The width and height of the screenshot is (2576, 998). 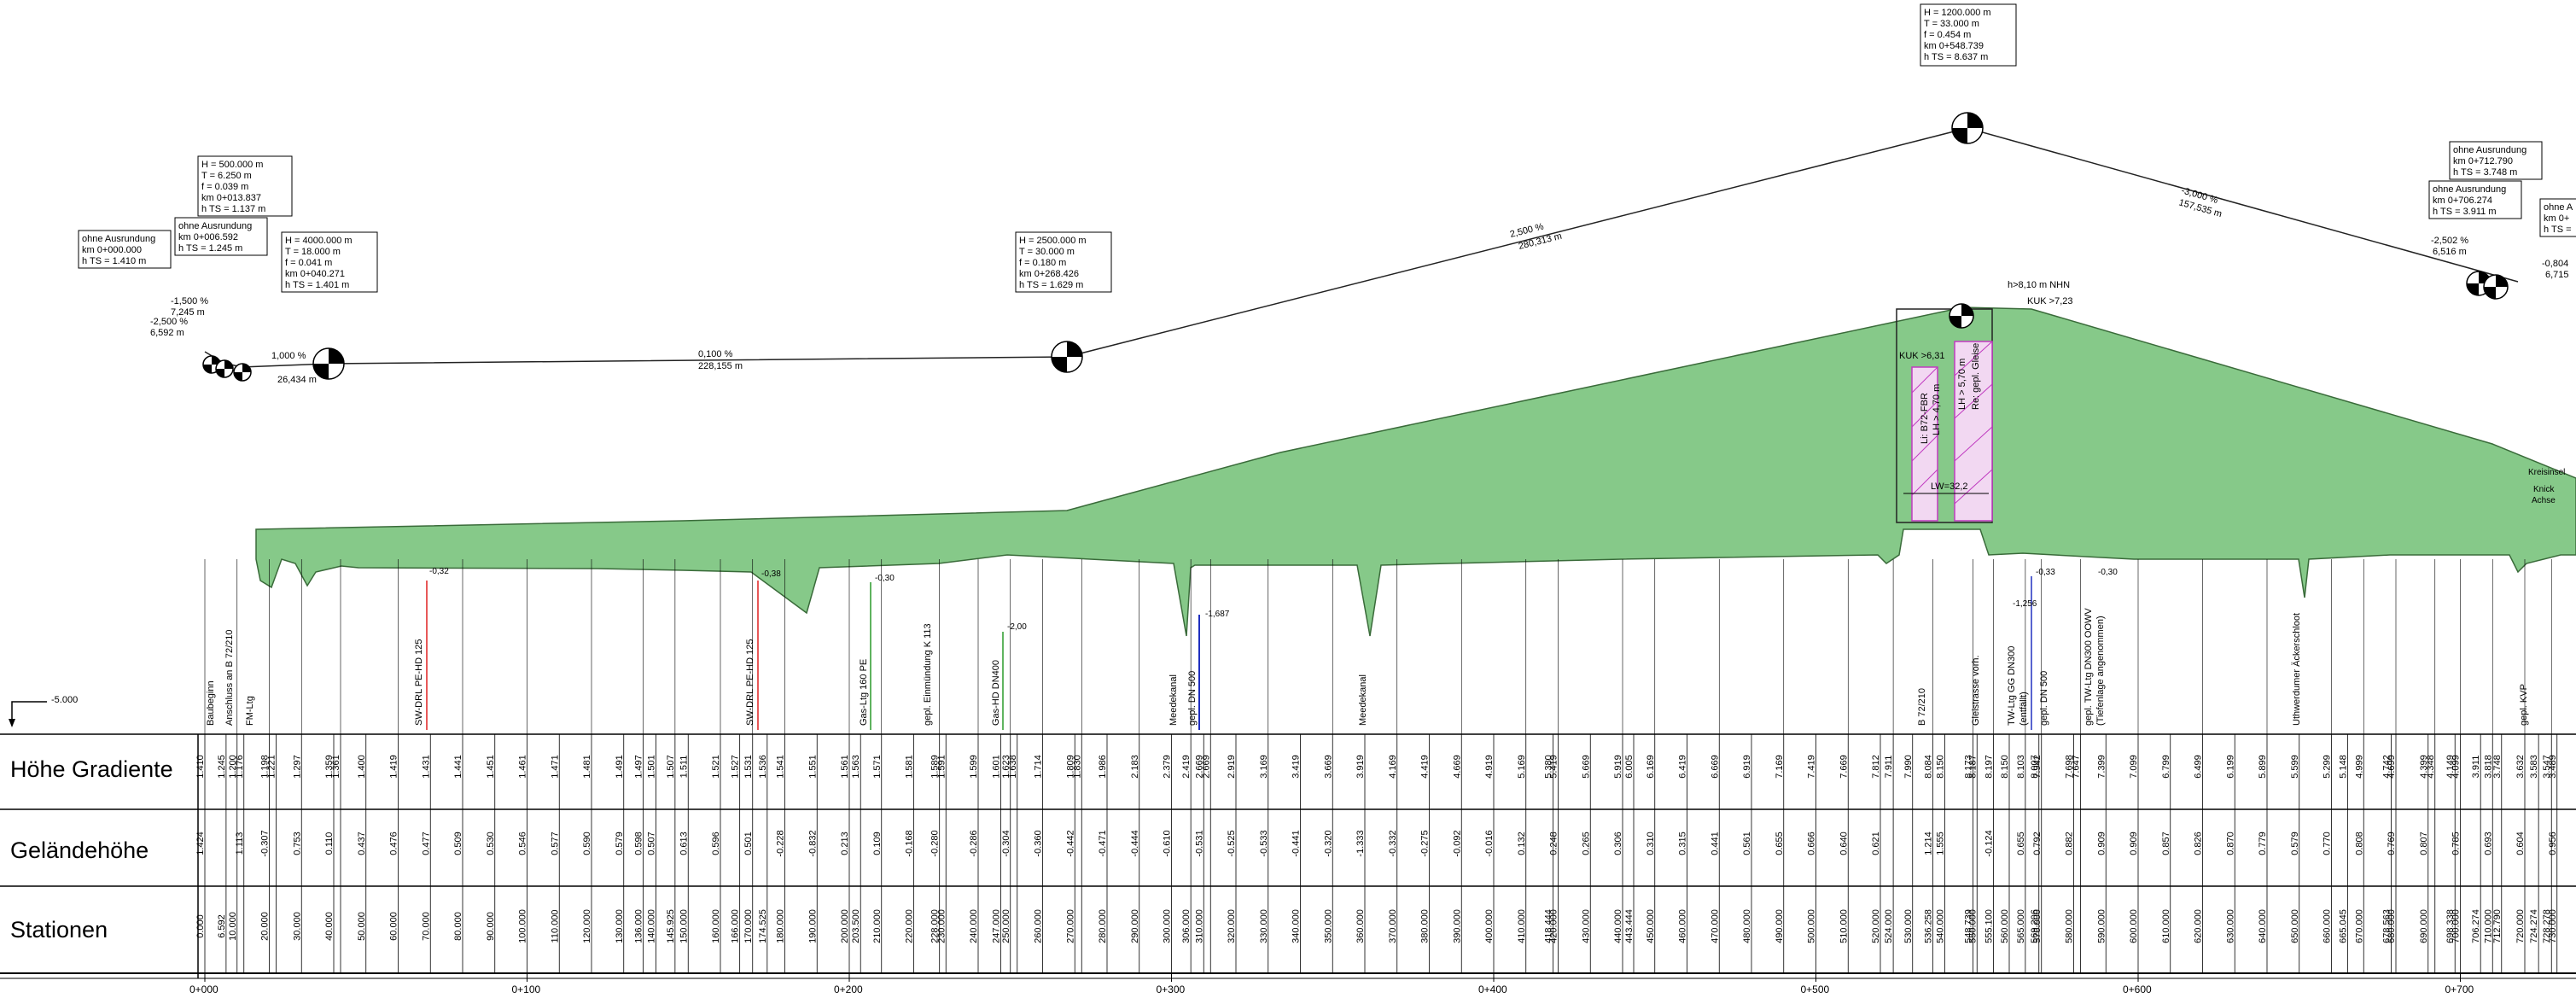 What do you see at coordinates (1393, 926) in the screenshot?
I see `station-value: 370.000` at bounding box center [1393, 926].